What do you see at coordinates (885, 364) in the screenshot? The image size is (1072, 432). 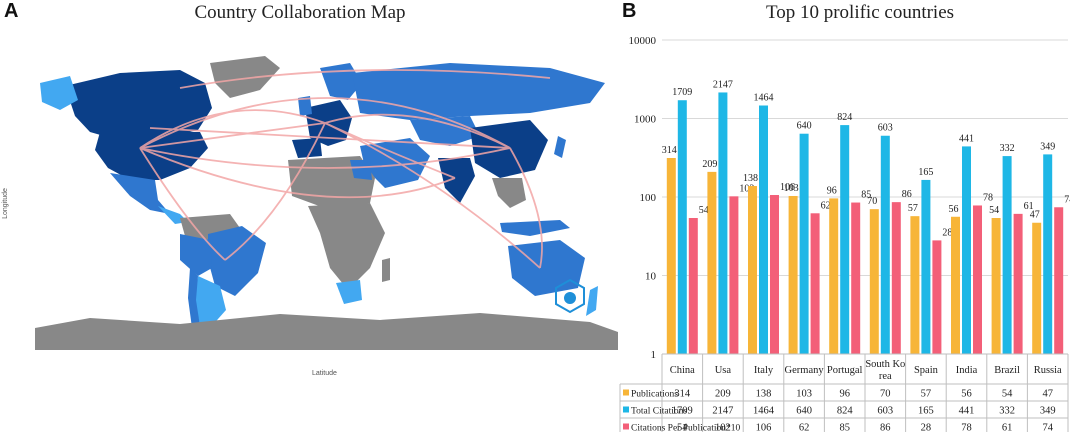 I see `category-label: South Ko` at bounding box center [885, 364].